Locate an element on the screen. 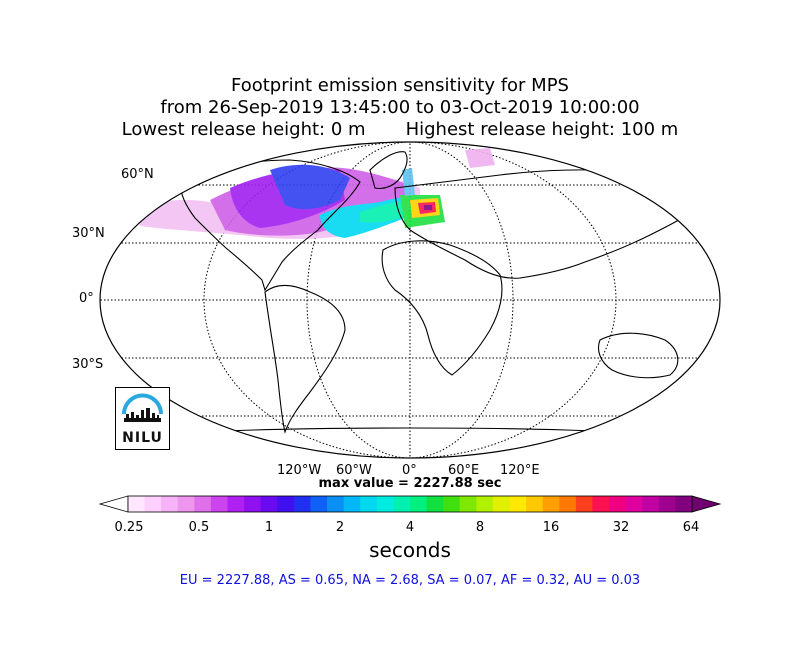 This screenshot has height=650, width=800. colorbar-units-label: seconds is located at coordinates (410, 550).